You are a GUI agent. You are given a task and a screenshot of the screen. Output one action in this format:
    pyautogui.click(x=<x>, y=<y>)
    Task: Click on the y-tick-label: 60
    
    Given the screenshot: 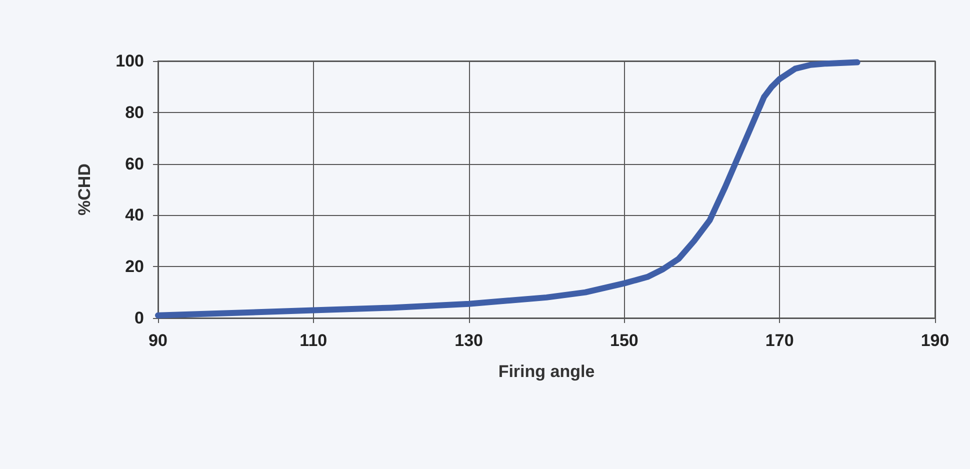 What is the action you would take?
    pyautogui.click(x=134, y=164)
    